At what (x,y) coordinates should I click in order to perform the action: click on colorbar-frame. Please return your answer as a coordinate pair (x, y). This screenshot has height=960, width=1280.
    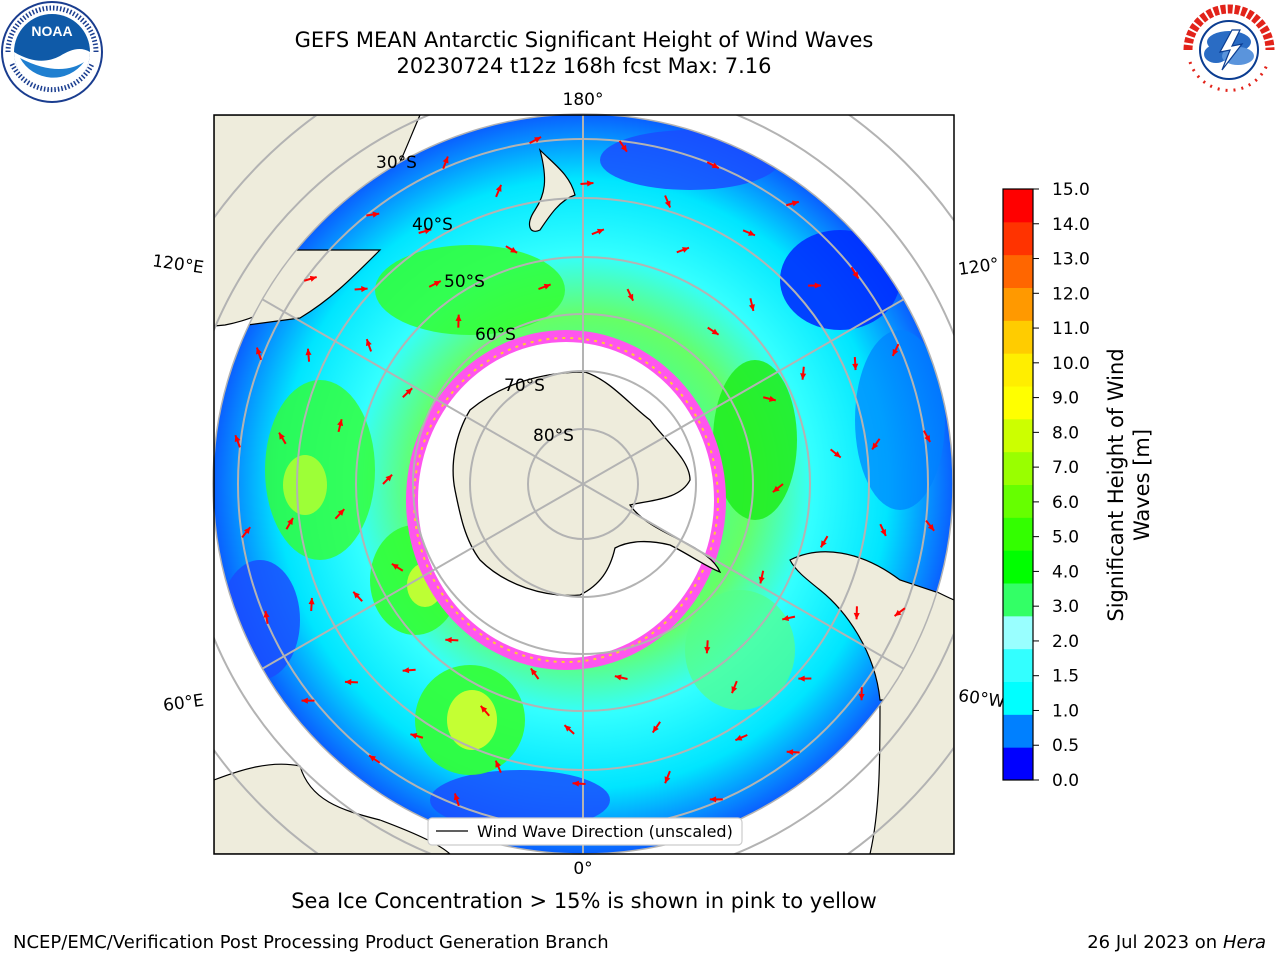
    Looking at the image, I should click on (1018, 484).